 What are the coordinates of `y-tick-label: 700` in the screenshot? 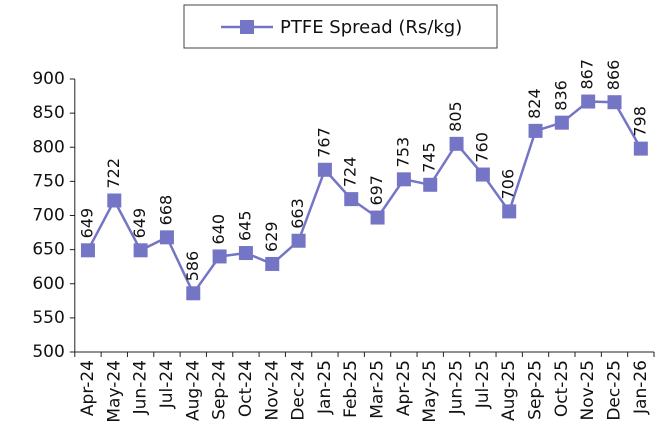 It's located at (48, 216).